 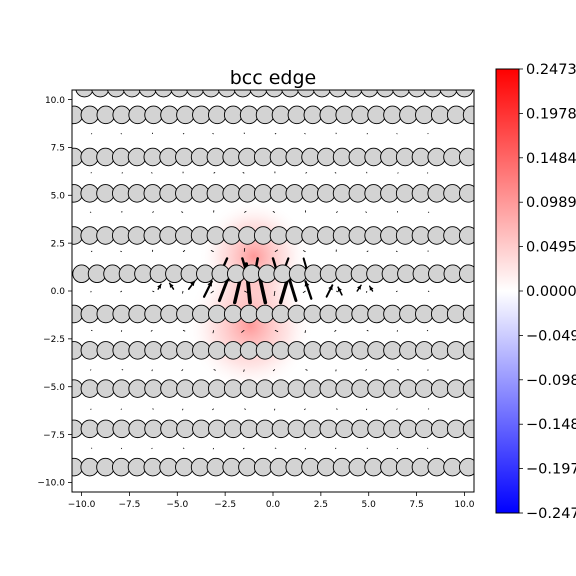 What do you see at coordinates (507, 291) in the screenshot?
I see `colorbar-scale` at bounding box center [507, 291].